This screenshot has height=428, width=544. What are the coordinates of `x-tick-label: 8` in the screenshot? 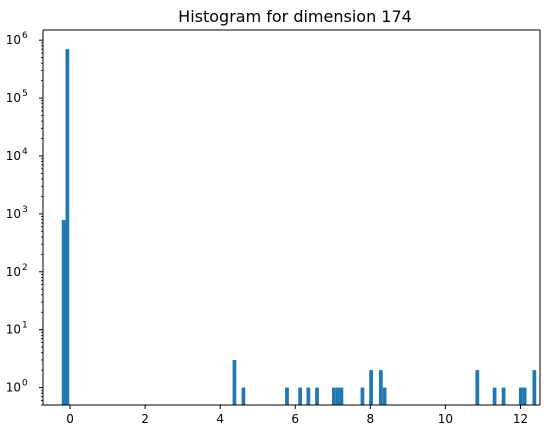 It's located at (371, 419).